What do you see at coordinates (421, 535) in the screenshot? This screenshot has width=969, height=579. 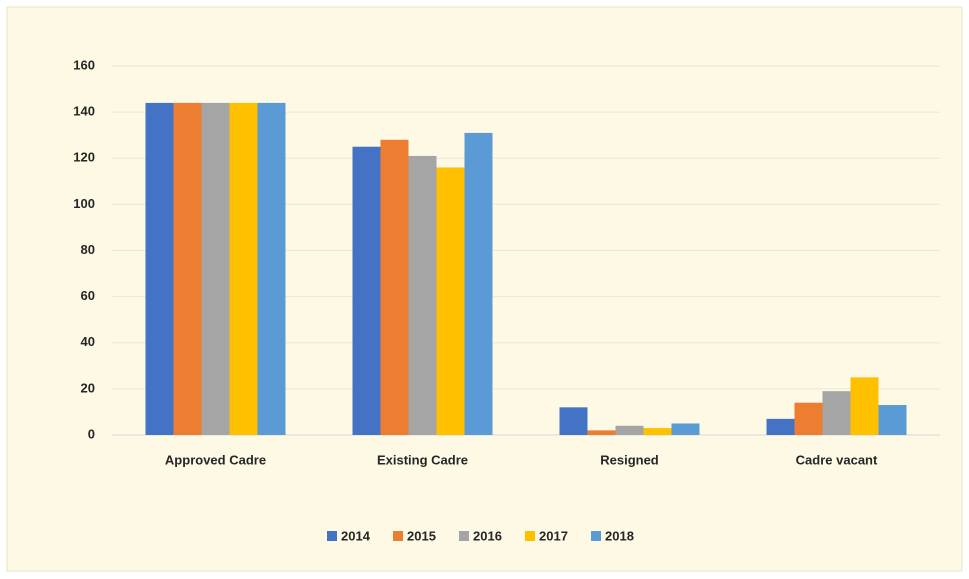 I see `legend-label: 2015` at bounding box center [421, 535].